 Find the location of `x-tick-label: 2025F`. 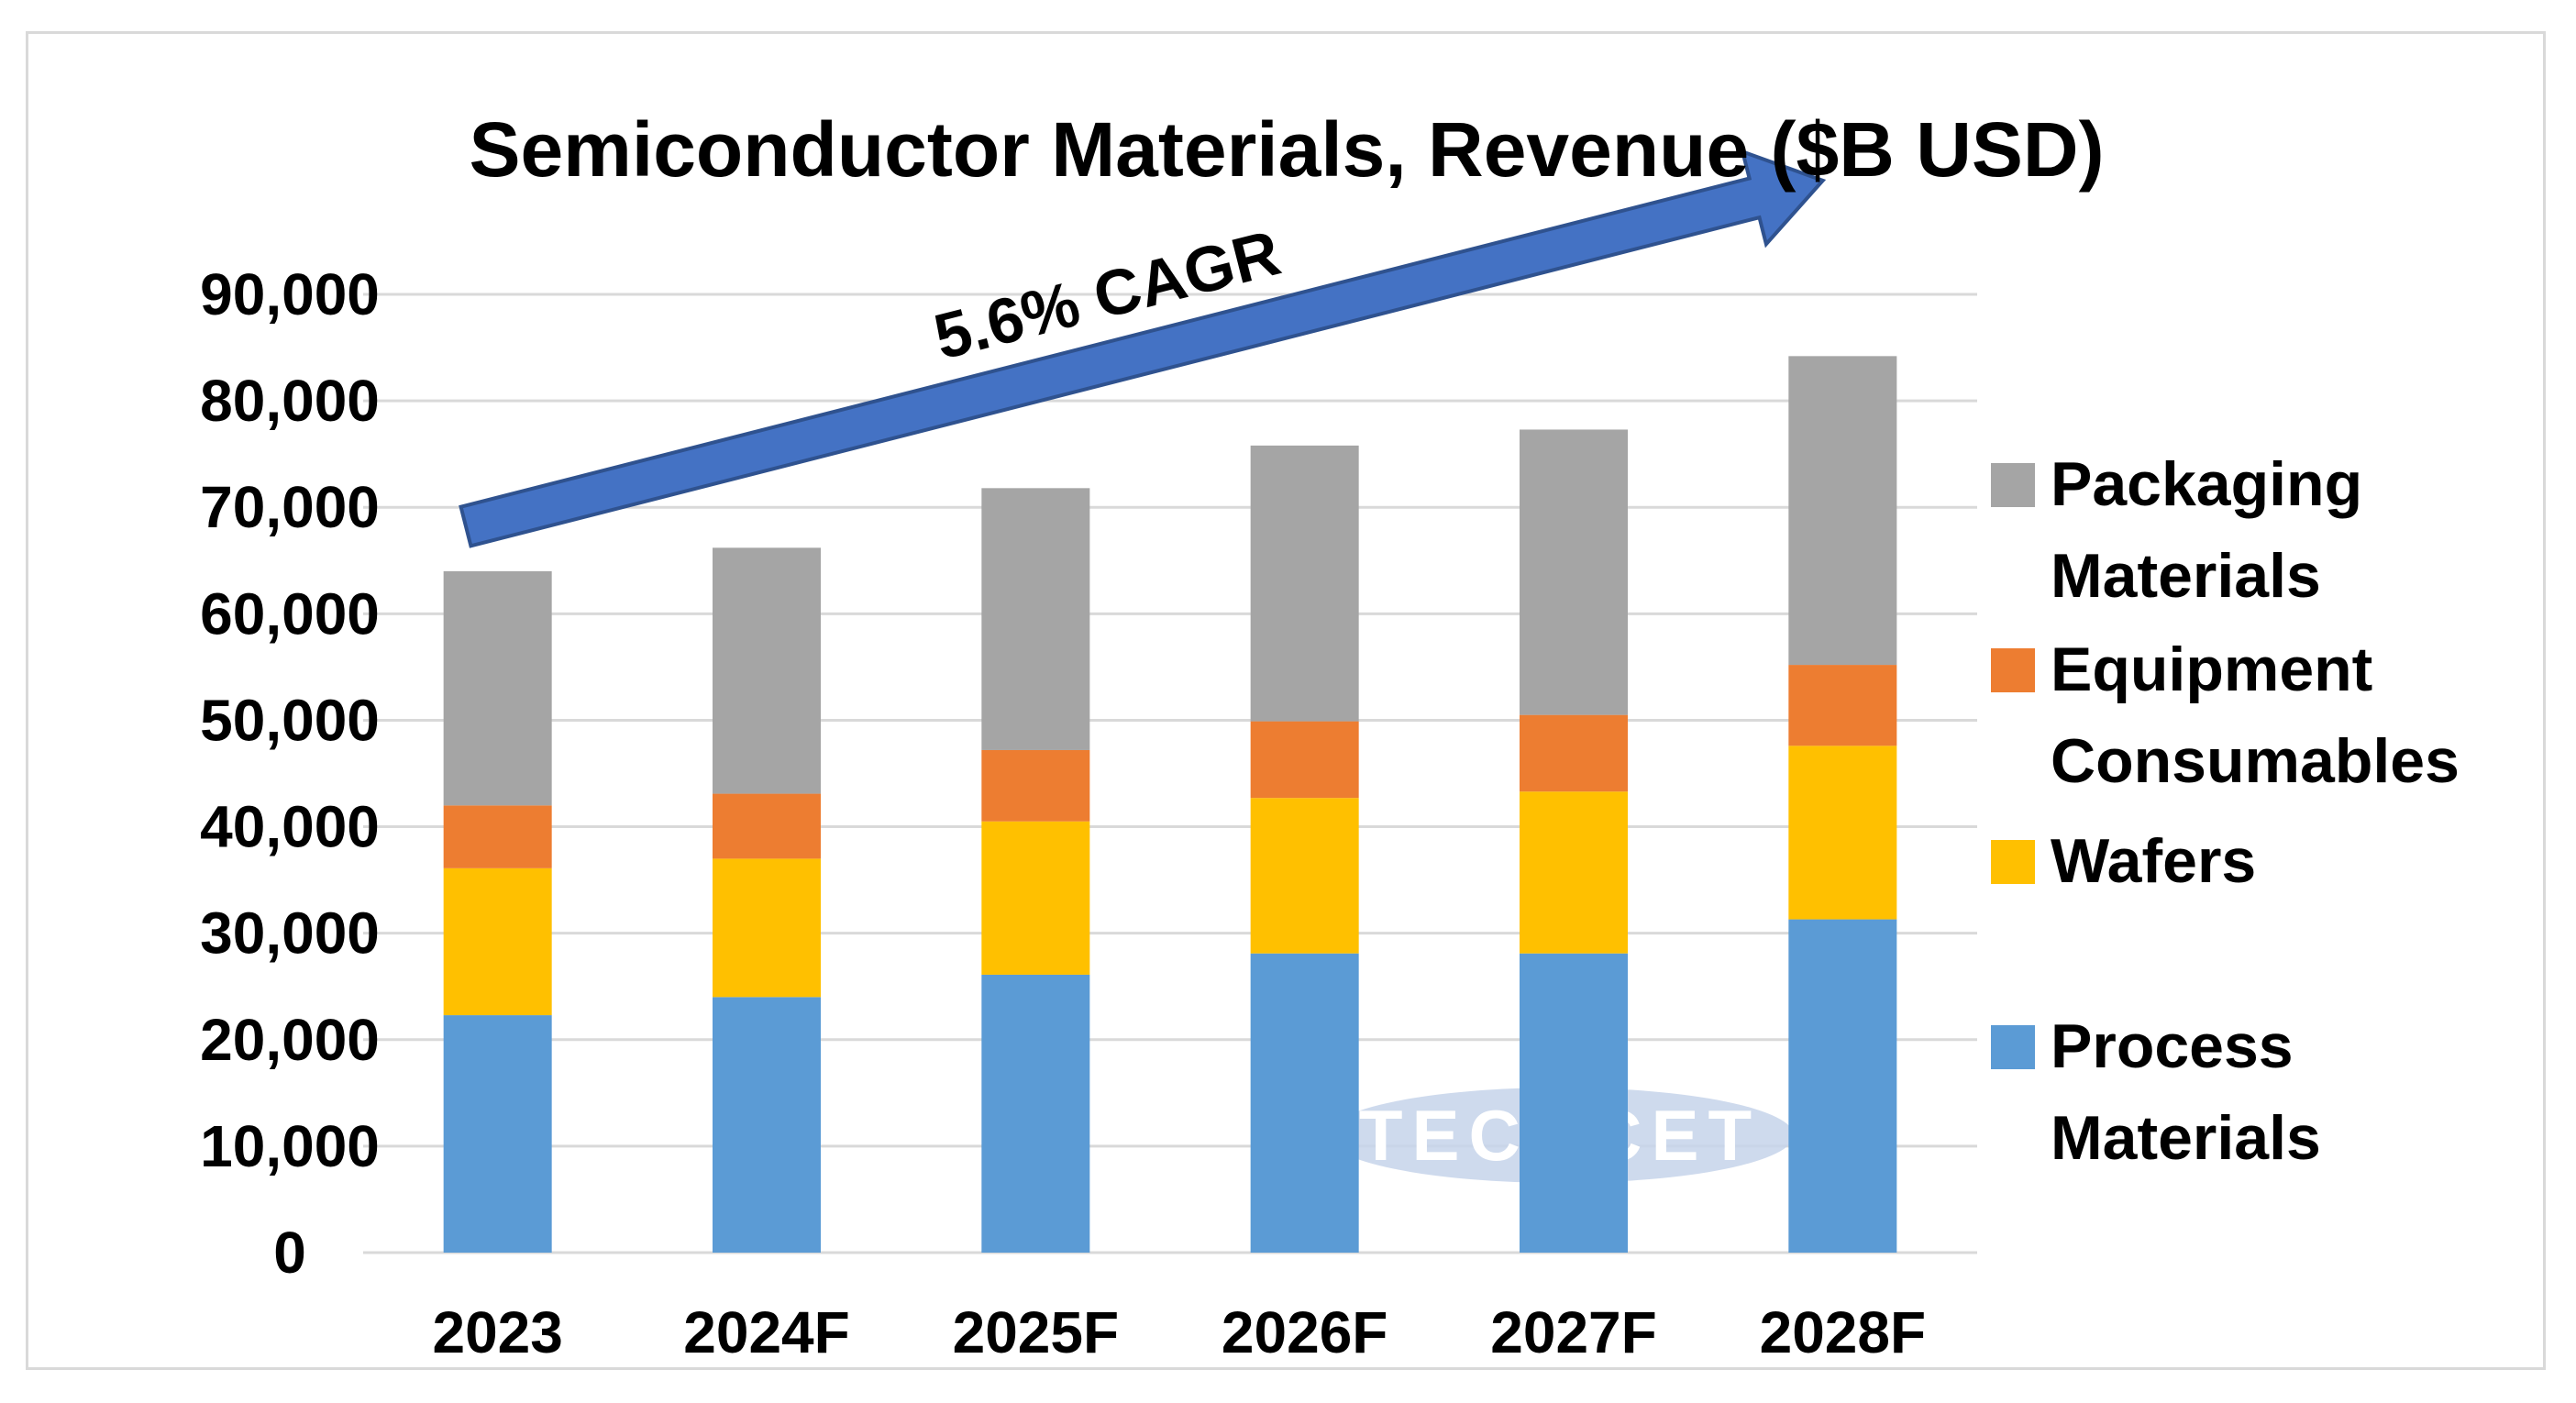

x-tick-label: 2025F is located at coordinates (1036, 1332).